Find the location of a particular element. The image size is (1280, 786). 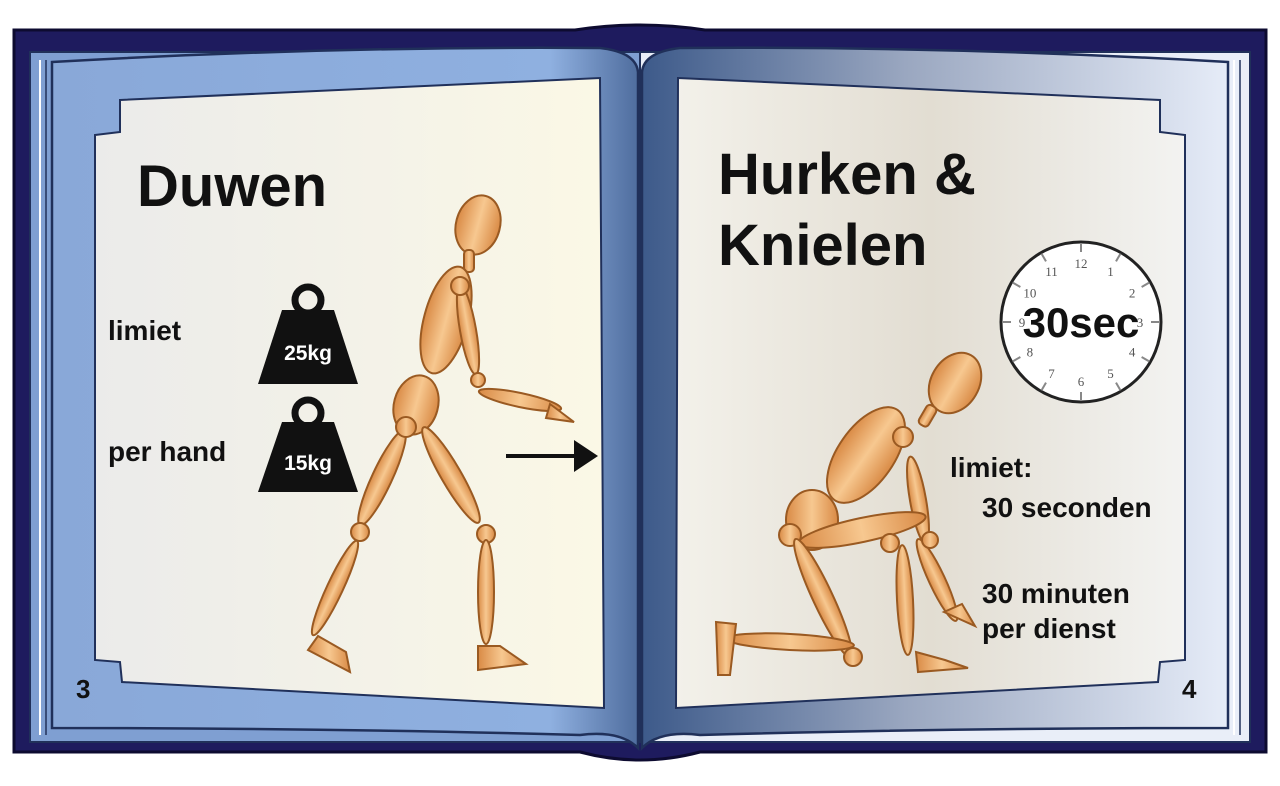

weight-25kg-icon is located at coordinates (308, 333).